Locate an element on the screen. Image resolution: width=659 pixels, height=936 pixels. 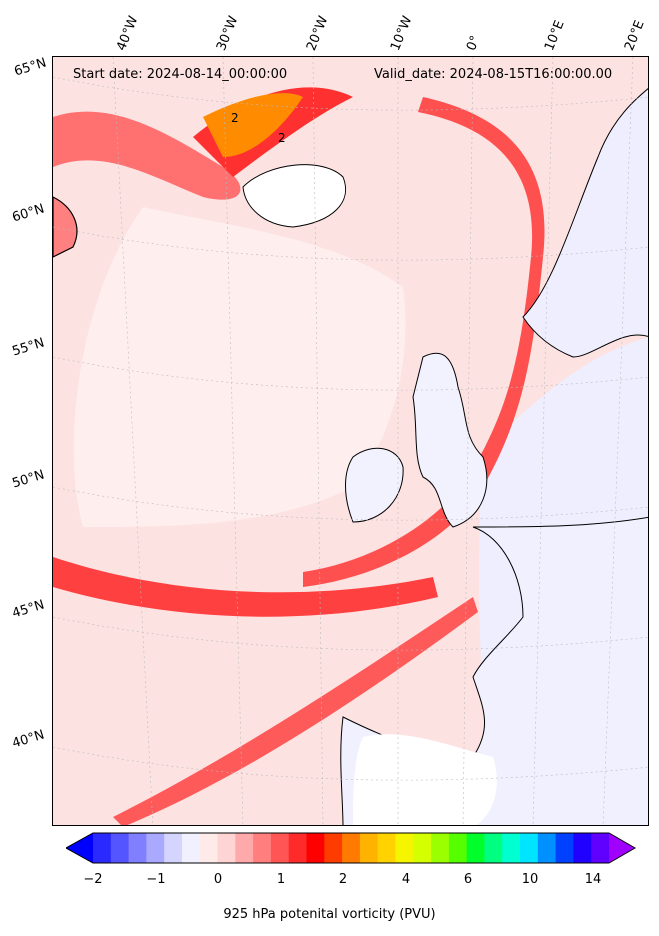
colorbar-extend-max is located at coordinates (622, 848).